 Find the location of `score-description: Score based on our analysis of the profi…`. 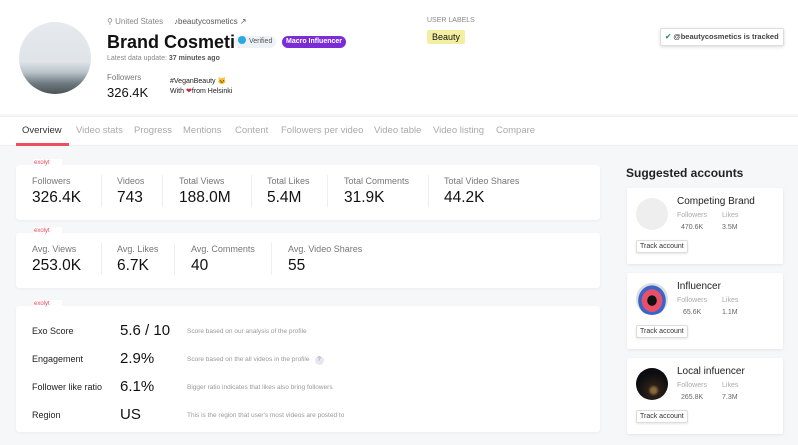

score-description: Score based on our analysis of the profi… is located at coordinates (247, 331).